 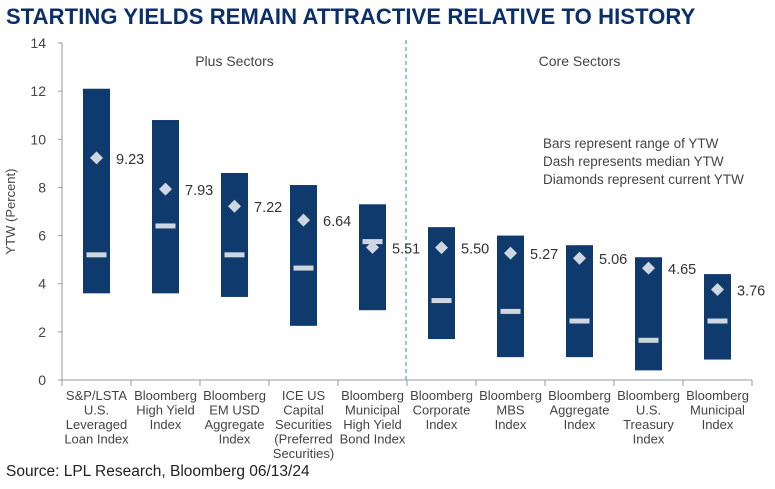 What do you see at coordinates (751, 291) in the screenshot?
I see `current-value-label: 3.76` at bounding box center [751, 291].